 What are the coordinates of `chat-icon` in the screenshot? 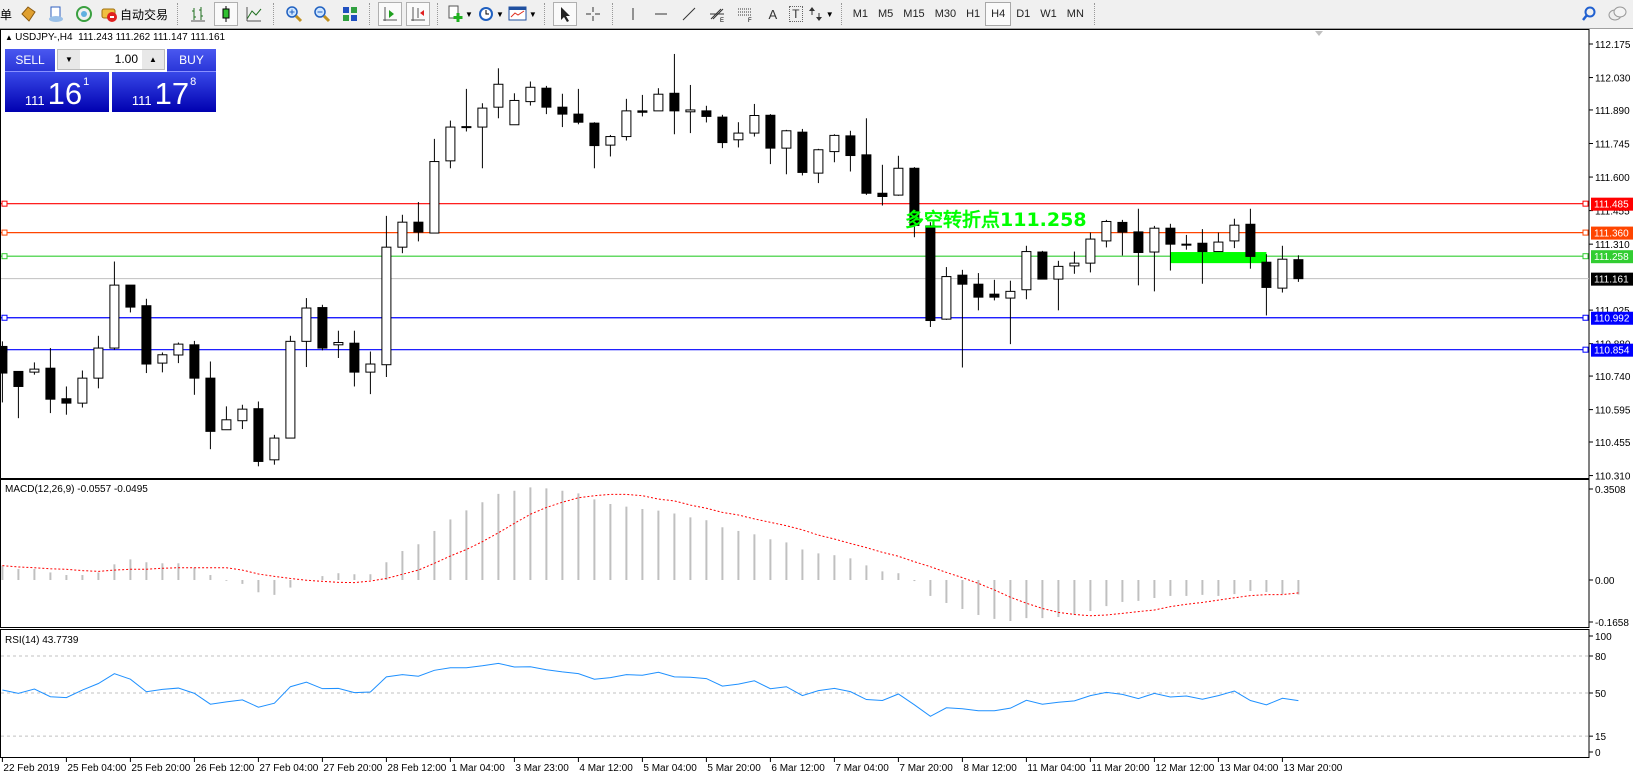 It's located at (1617, 14).